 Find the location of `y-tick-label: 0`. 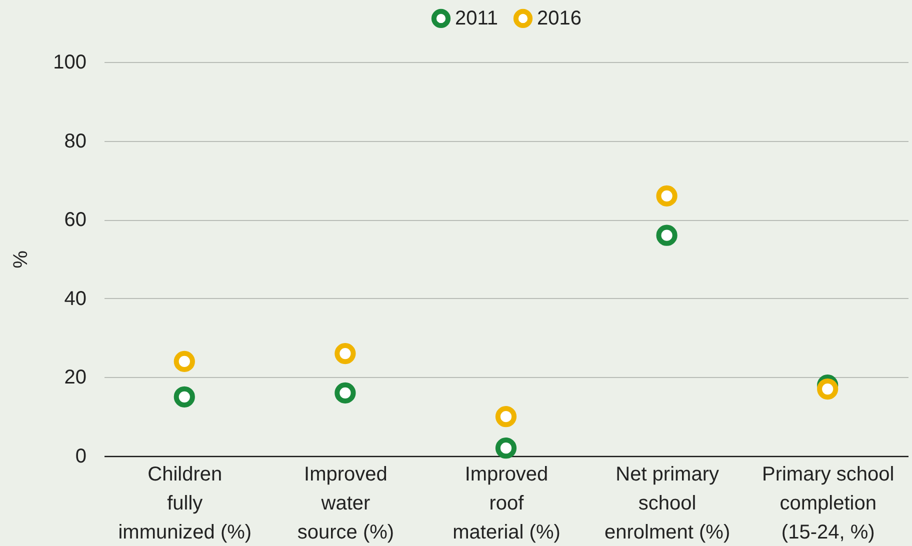

y-tick-label: 0 is located at coordinates (80, 457).